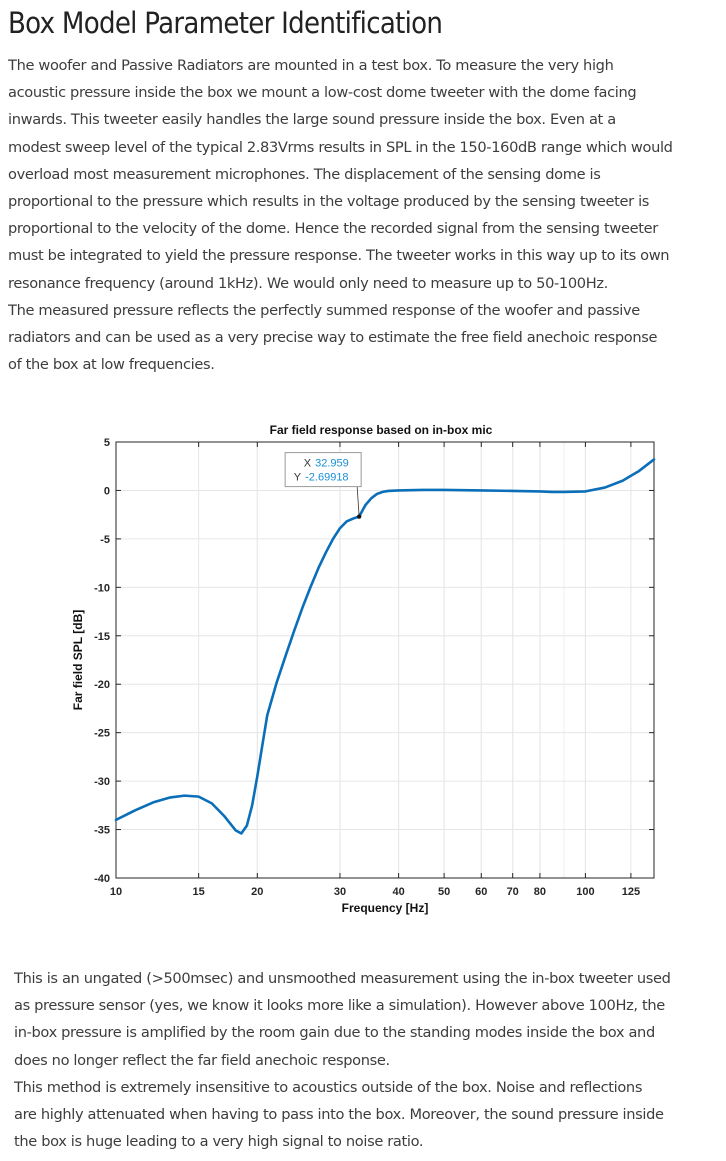  I want to click on y-tick-label: -30, so click(102, 782).